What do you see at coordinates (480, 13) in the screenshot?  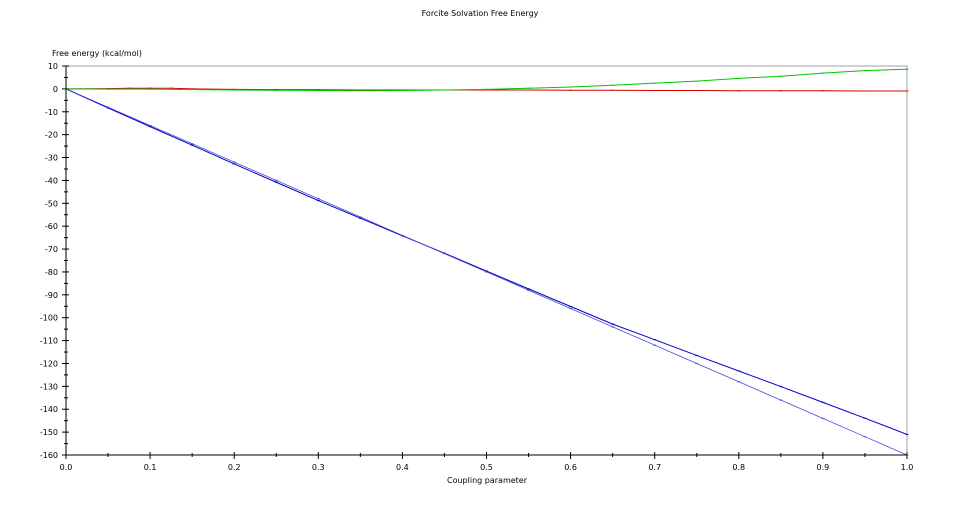 I see `chart-title: Forcite Solvation Free Energy` at bounding box center [480, 13].